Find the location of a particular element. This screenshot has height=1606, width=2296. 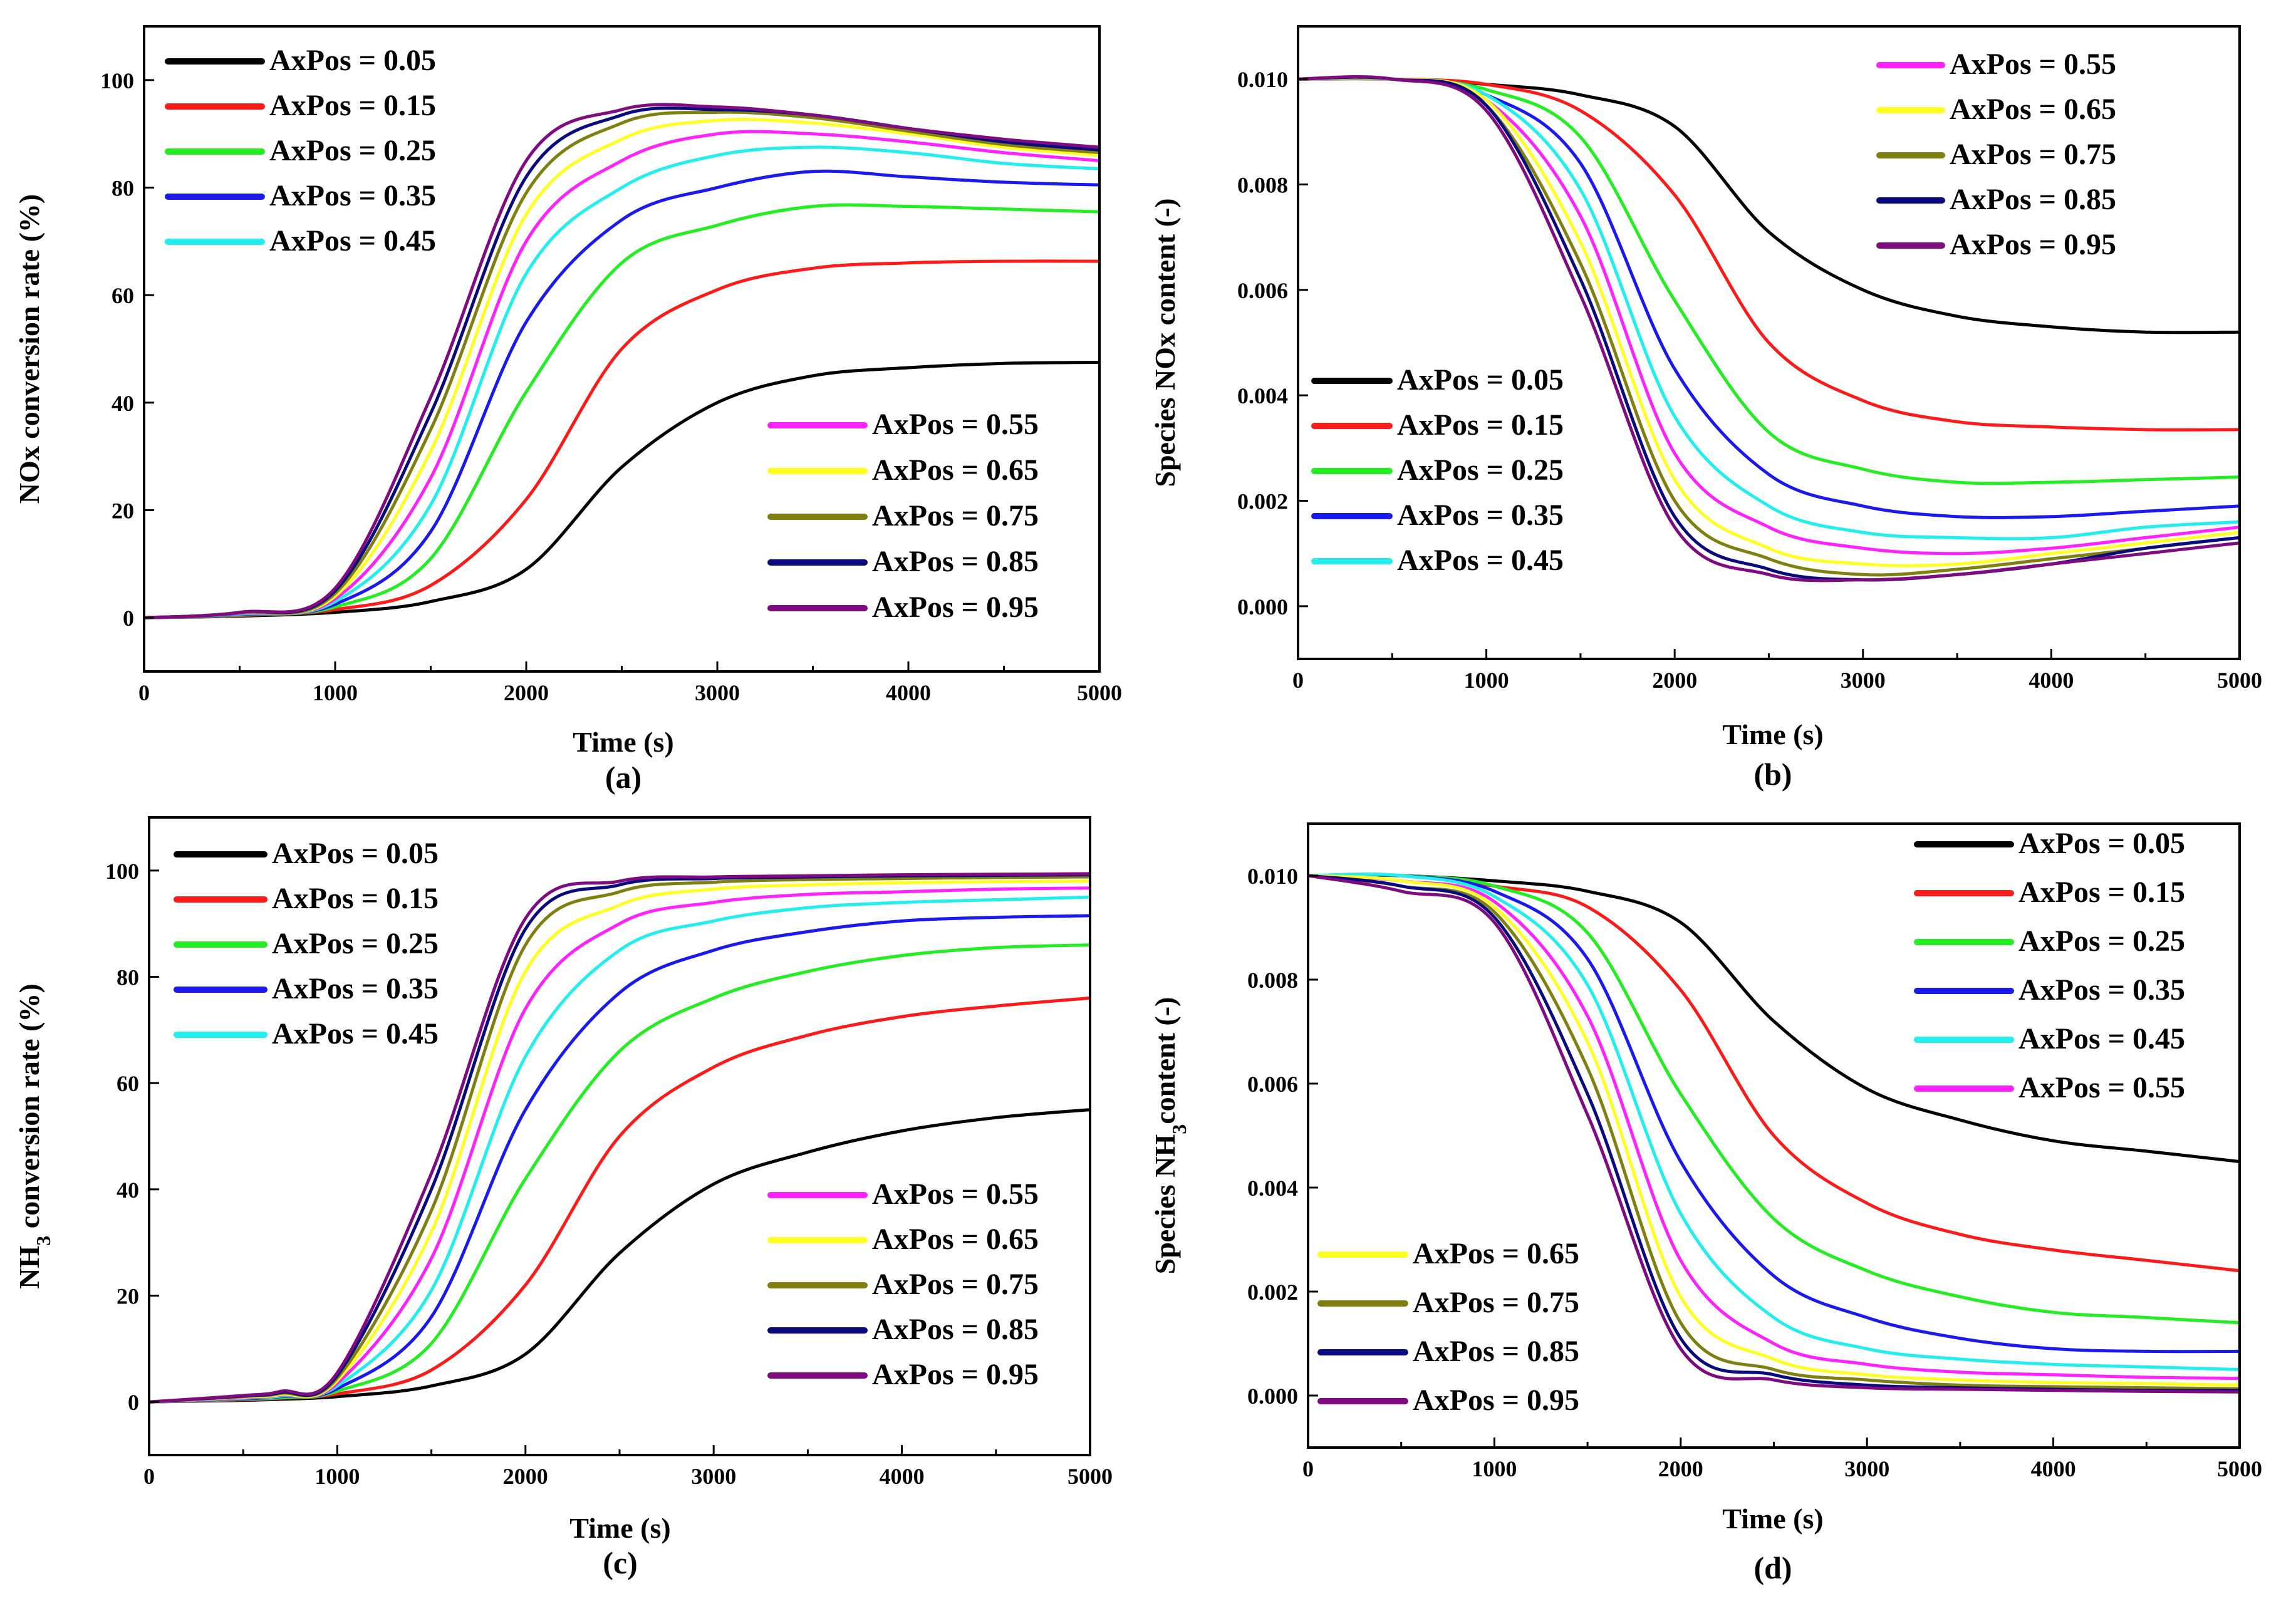

y-tick-label: 60 is located at coordinates (128, 1083).